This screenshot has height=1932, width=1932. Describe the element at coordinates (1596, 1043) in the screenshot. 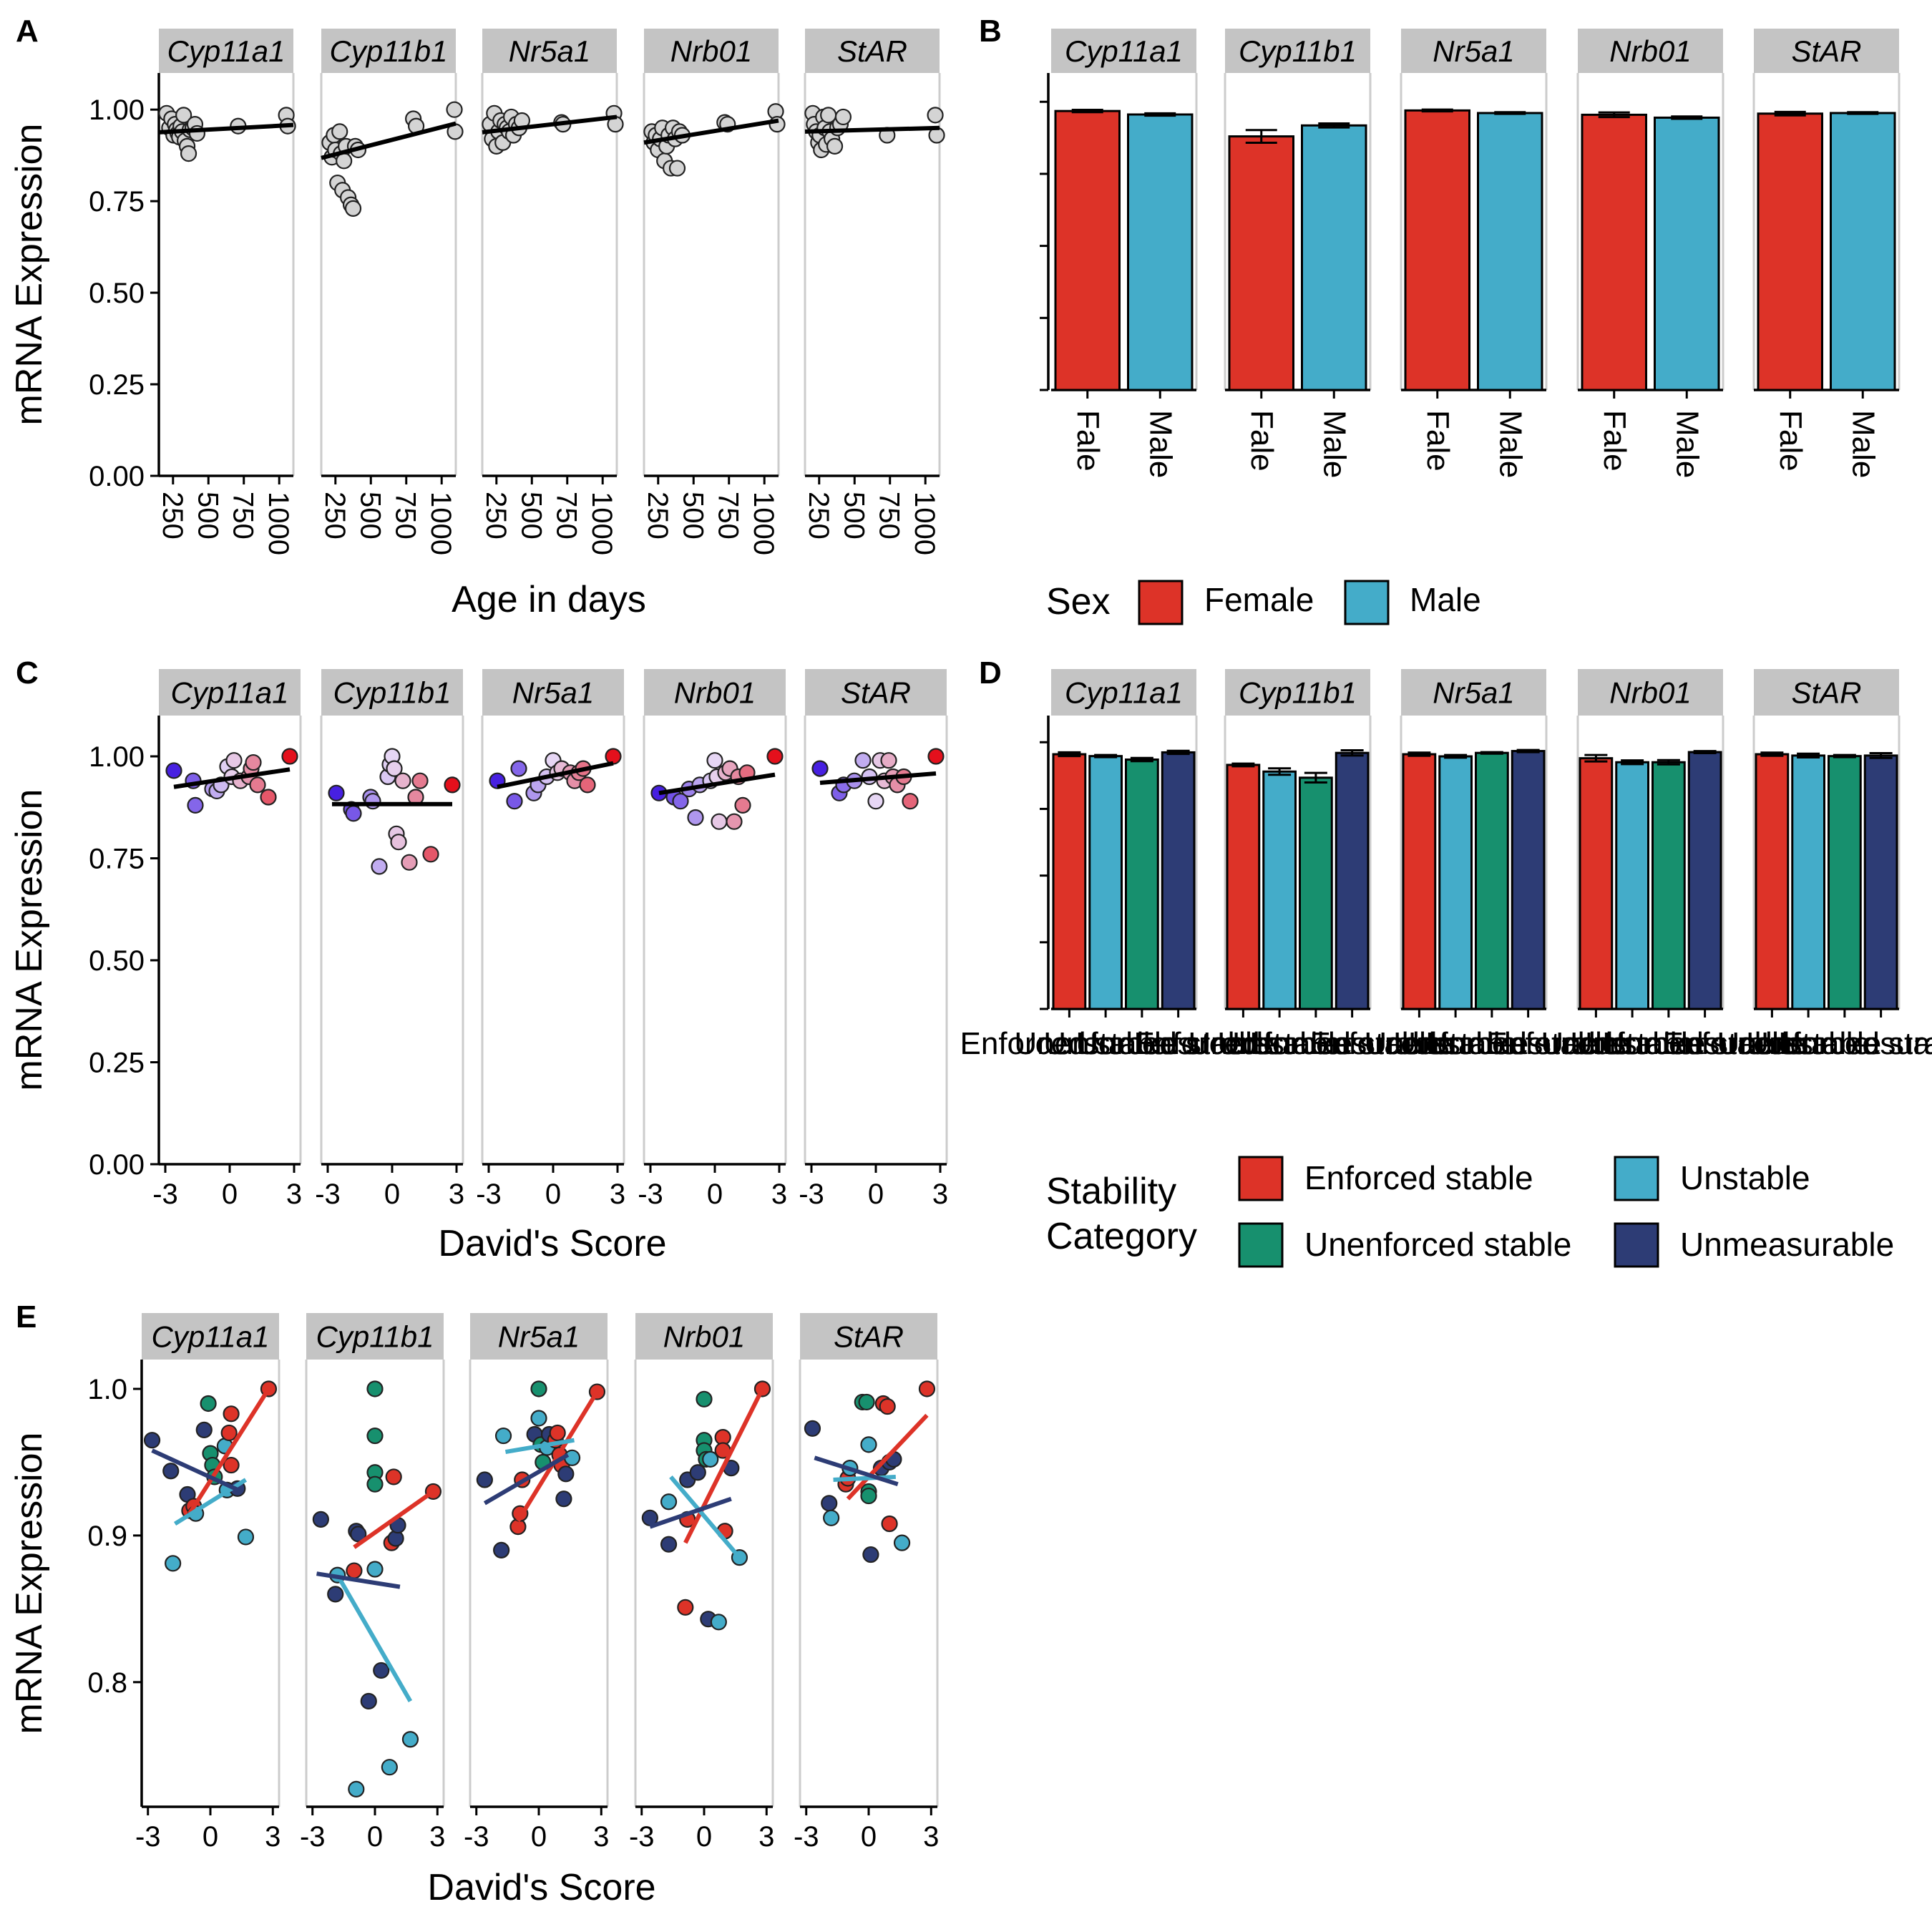

I see `x-tick-label-d-3-0: Enforced stable` at that location.